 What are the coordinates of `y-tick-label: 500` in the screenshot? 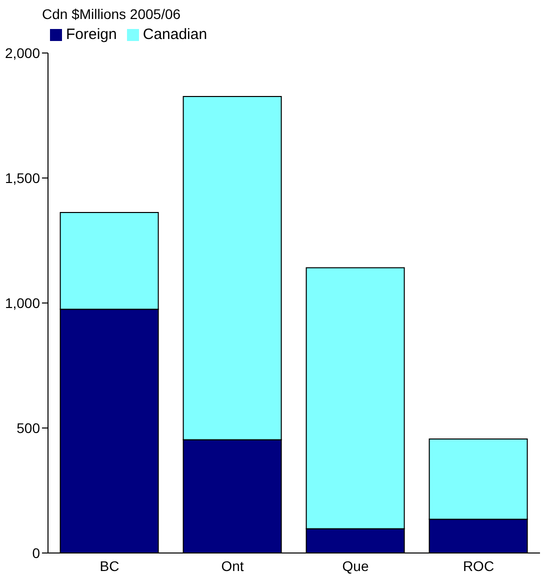 It's located at (28, 428).